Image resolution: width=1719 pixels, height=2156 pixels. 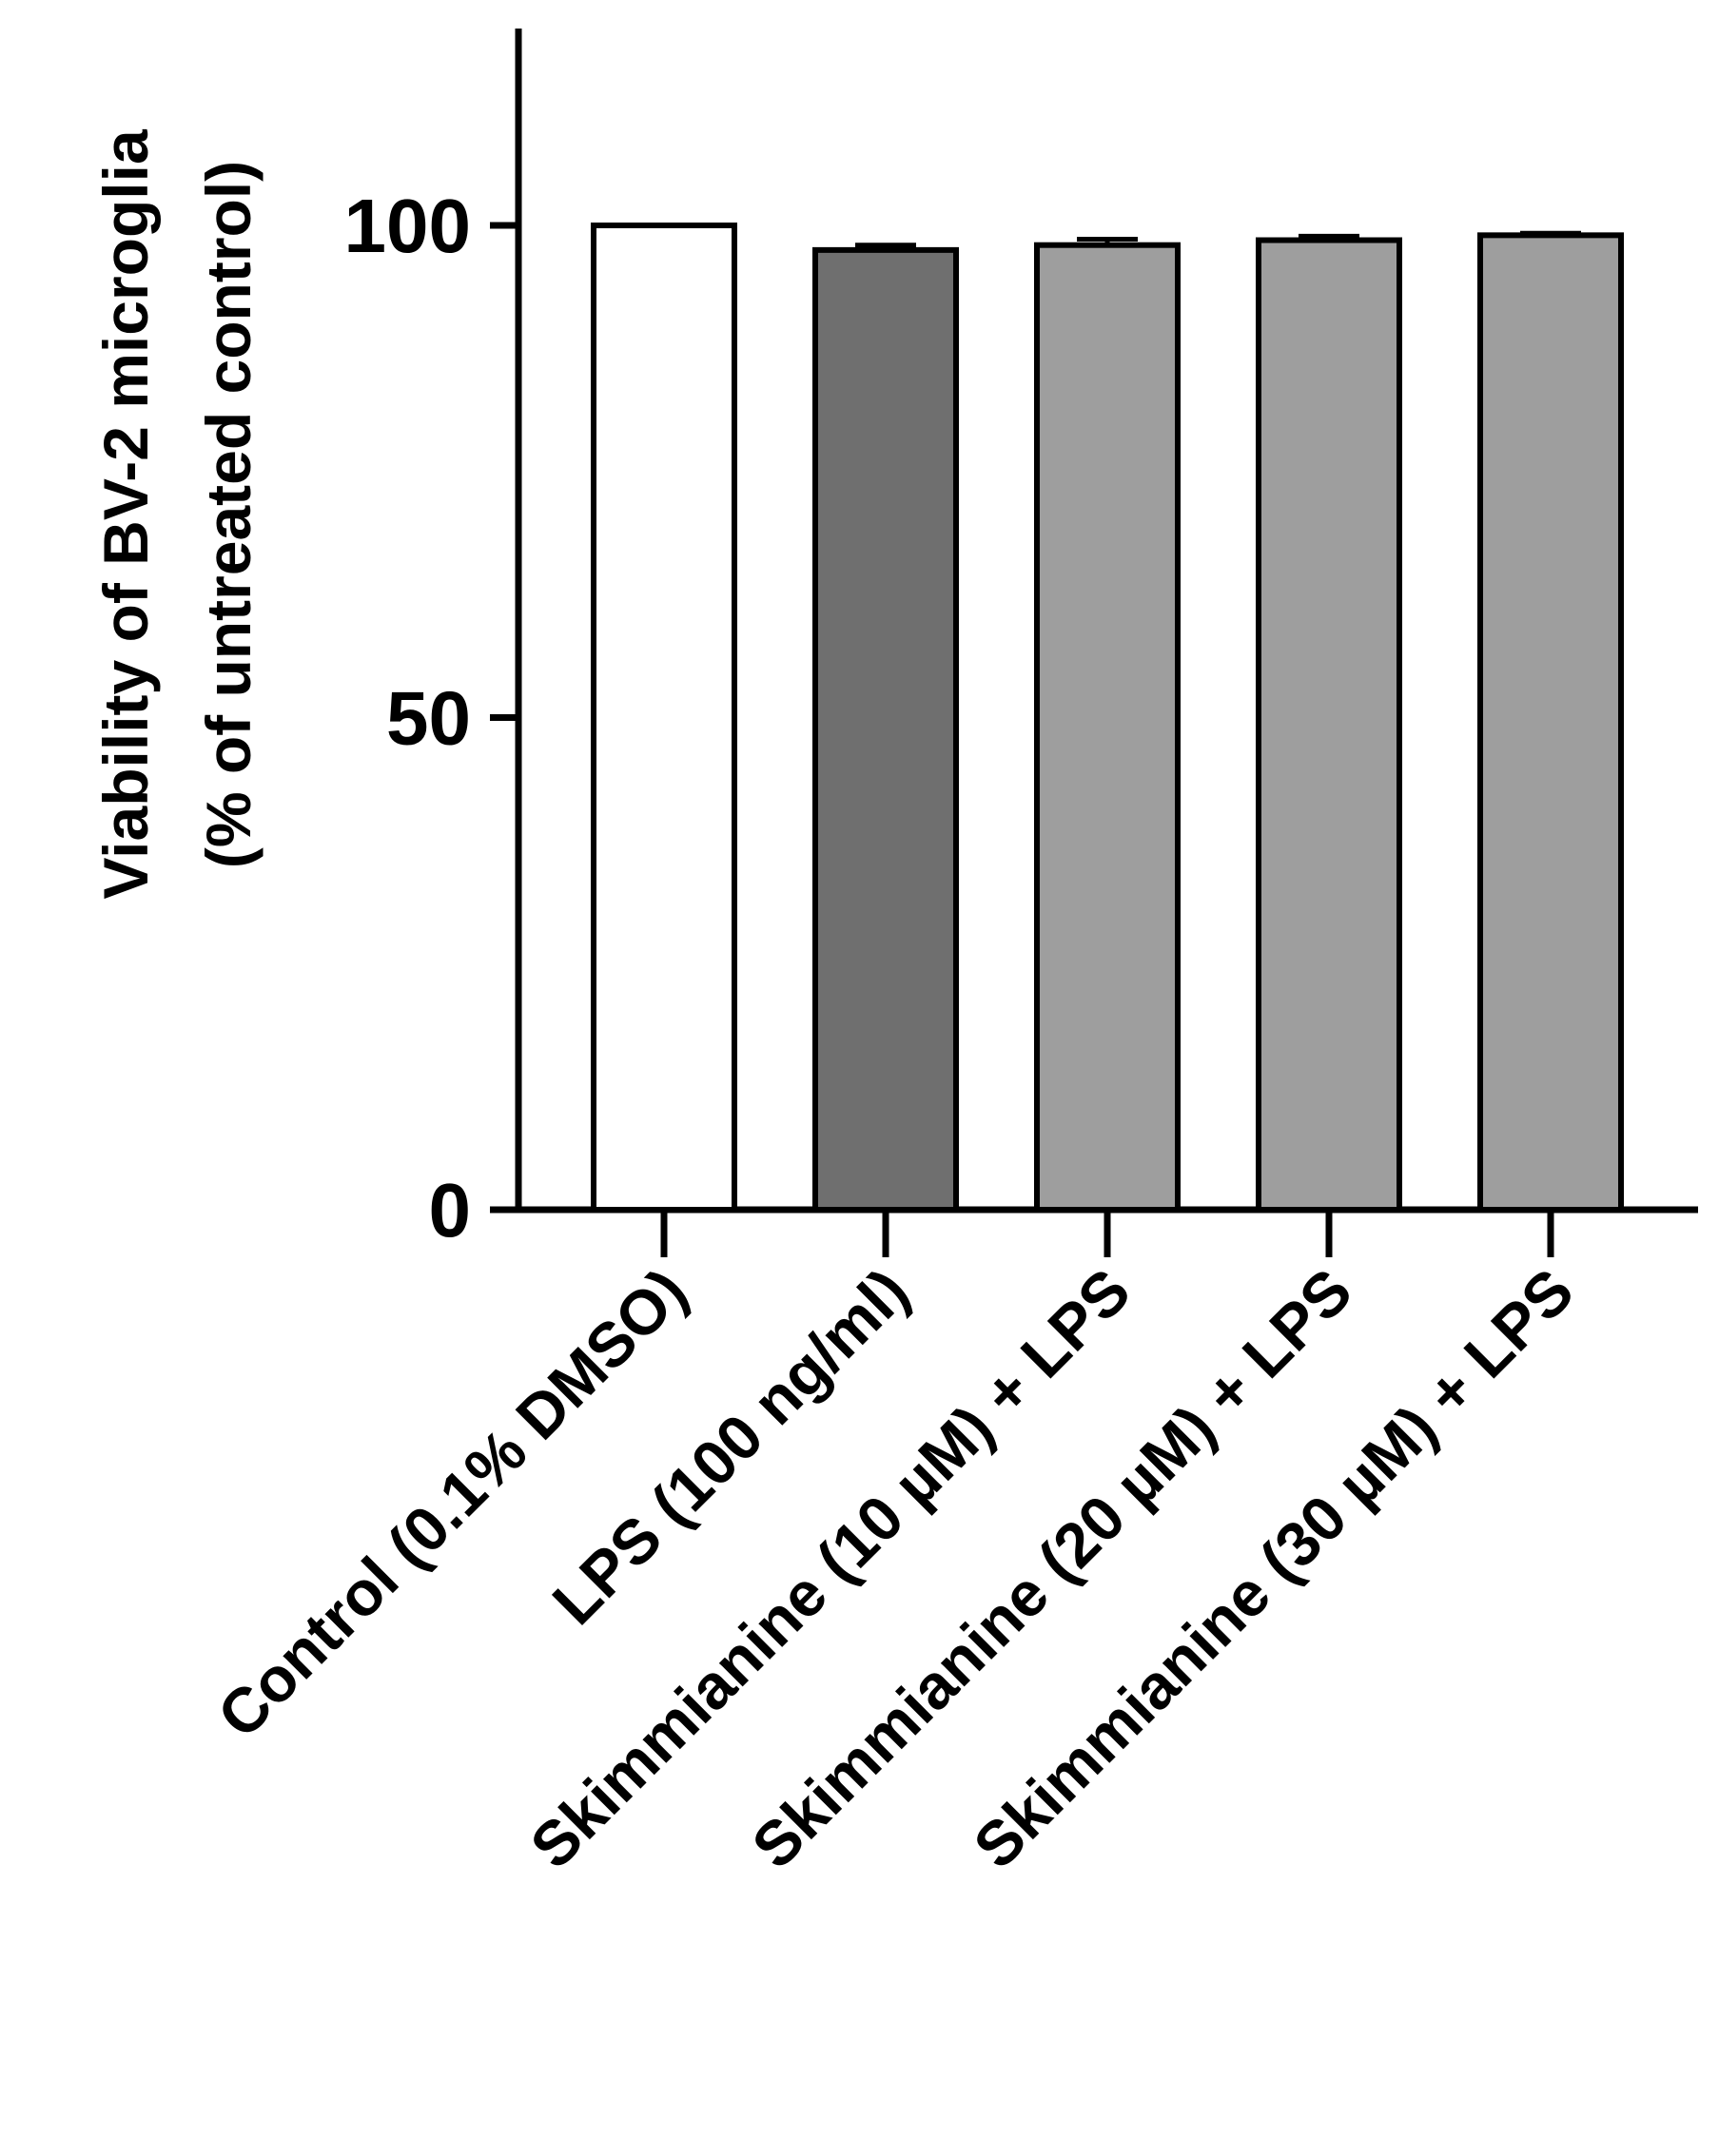 I want to click on y-tick-label-50: 50, so click(x=428, y=718).